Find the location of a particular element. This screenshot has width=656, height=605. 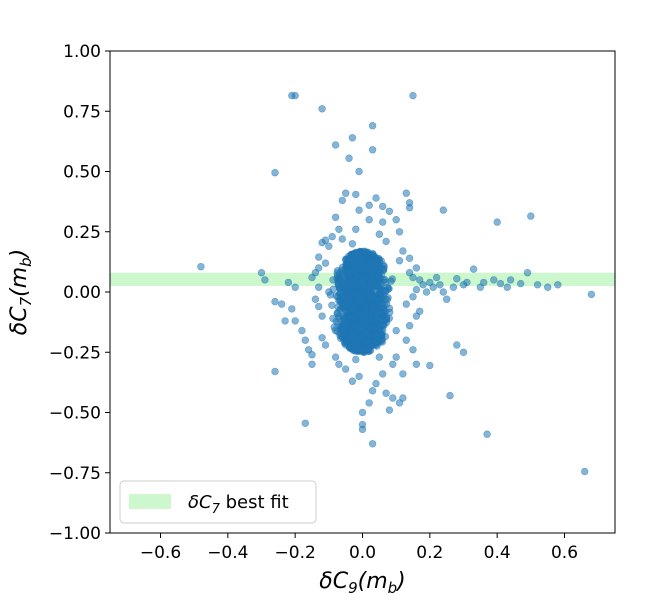

y-tick-label: −1.00 is located at coordinates (75, 534).